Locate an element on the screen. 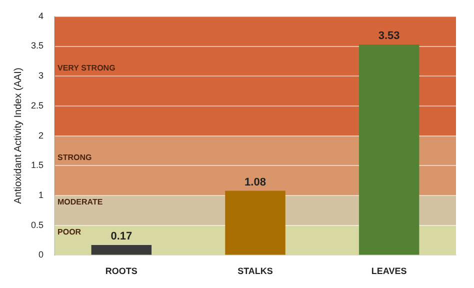  band-label: POOR is located at coordinates (70, 231).